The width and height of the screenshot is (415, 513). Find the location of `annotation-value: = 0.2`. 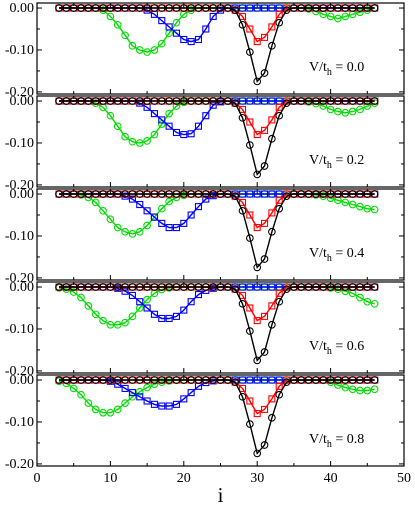

annotation-value: = 0.2 is located at coordinates (348, 160).